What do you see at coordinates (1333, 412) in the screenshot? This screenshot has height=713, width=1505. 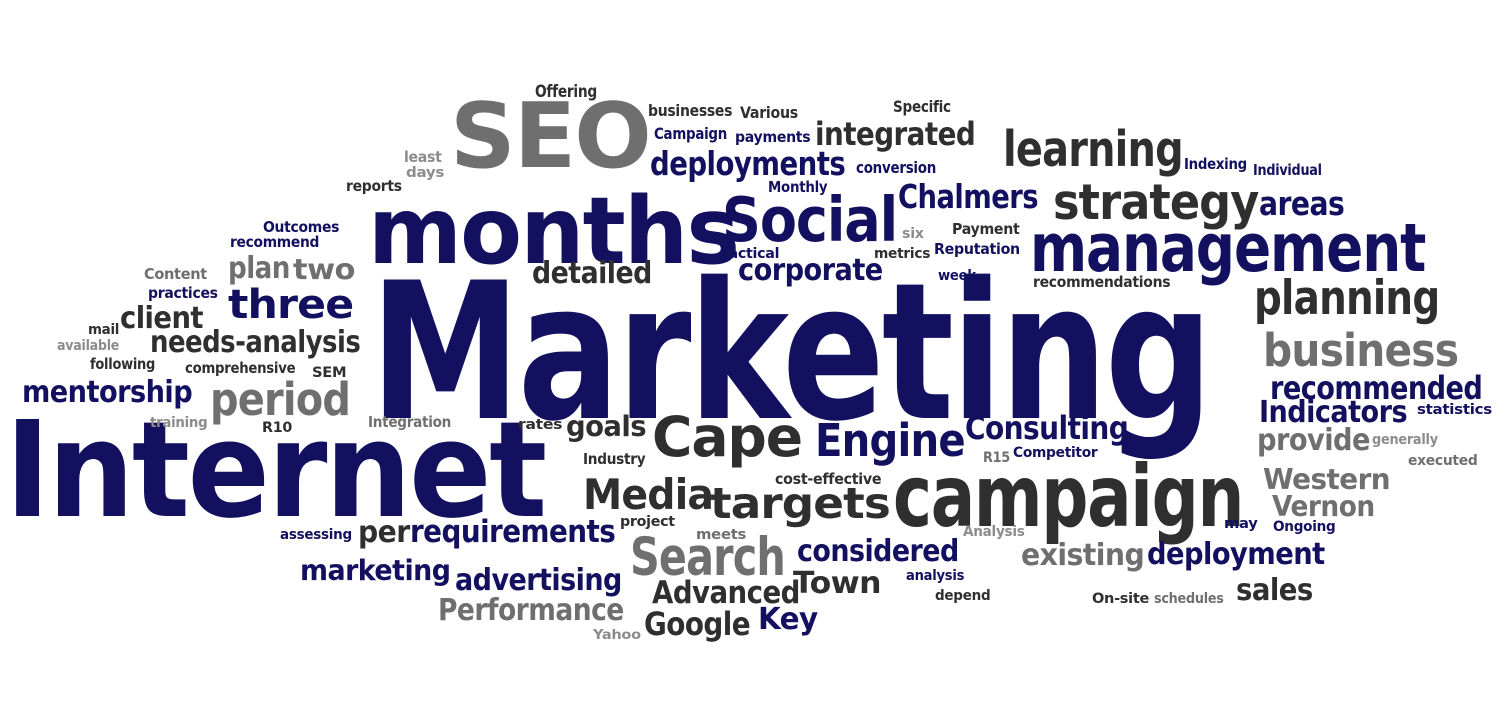 I see `word-indicators: Indicators` at bounding box center [1333, 412].